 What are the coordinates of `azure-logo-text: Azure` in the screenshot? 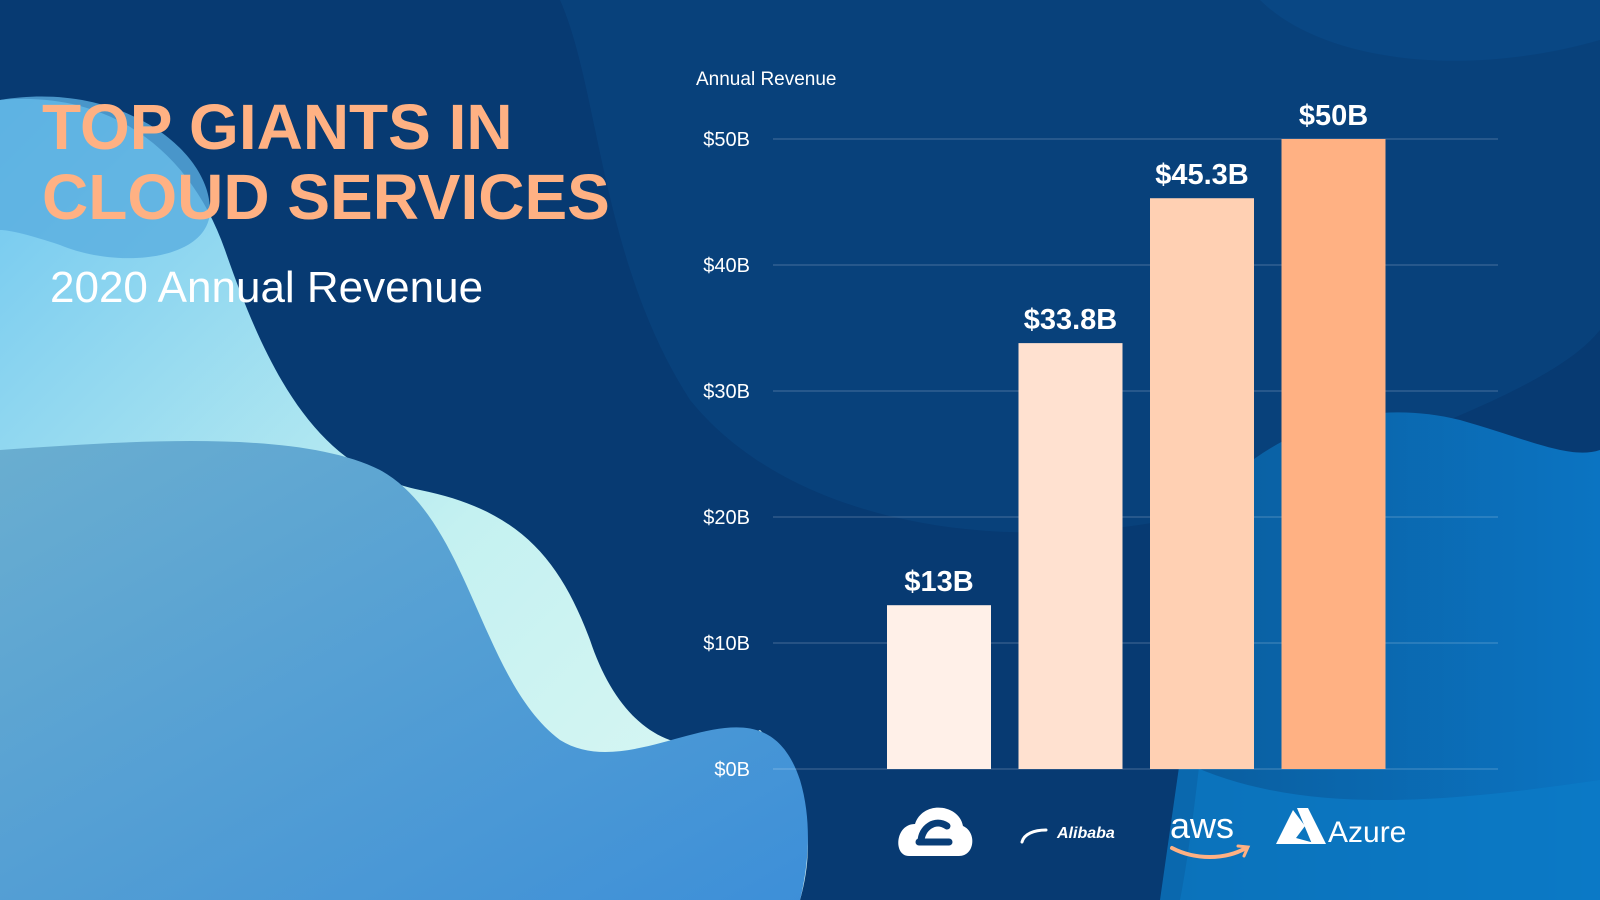 It's located at (1367, 832).